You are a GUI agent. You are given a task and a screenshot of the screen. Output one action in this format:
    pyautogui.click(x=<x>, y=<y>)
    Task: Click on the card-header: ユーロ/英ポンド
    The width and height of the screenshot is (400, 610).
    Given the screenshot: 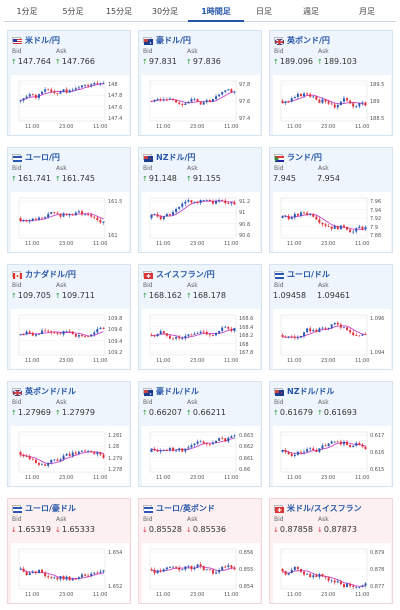 What is the action you would take?
    pyautogui.click(x=179, y=508)
    